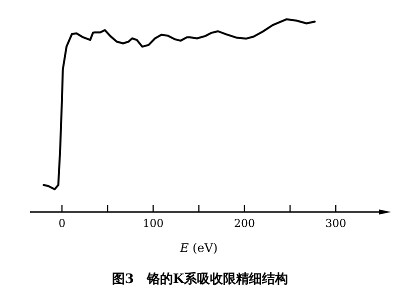  I want to click on x-tick-label: 0, so click(62, 223).